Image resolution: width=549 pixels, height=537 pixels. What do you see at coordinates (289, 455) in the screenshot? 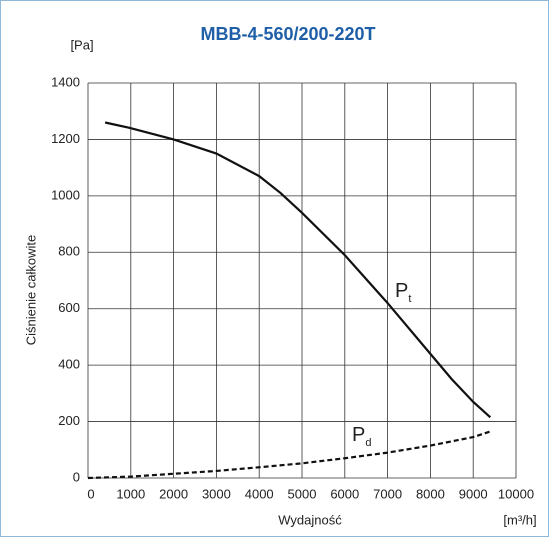
I see `line-series` at bounding box center [289, 455].